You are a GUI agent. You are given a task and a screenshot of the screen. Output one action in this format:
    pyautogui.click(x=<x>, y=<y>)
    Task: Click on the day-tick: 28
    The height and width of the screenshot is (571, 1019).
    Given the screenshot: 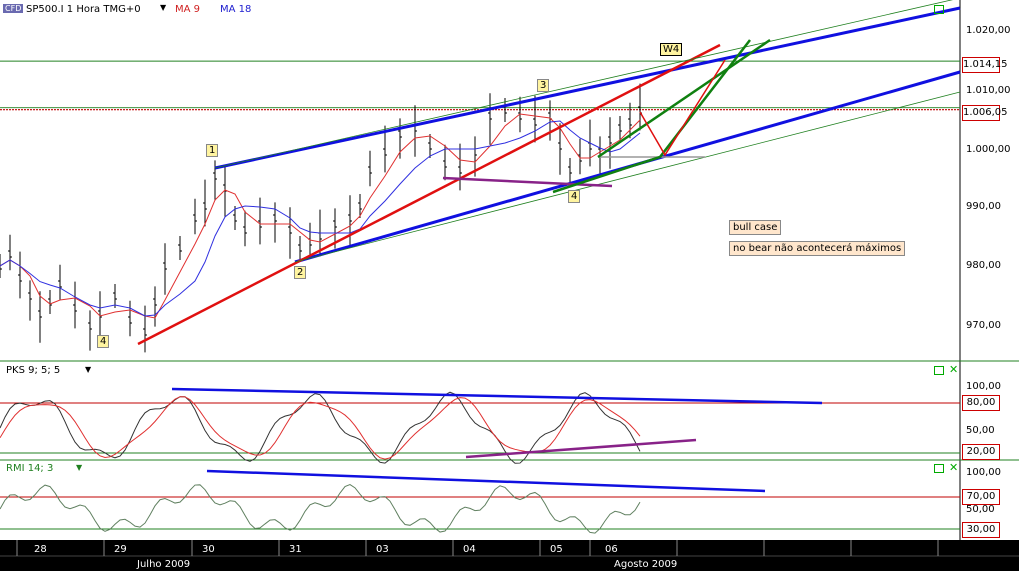 What is the action you would take?
    pyautogui.click(x=40, y=549)
    